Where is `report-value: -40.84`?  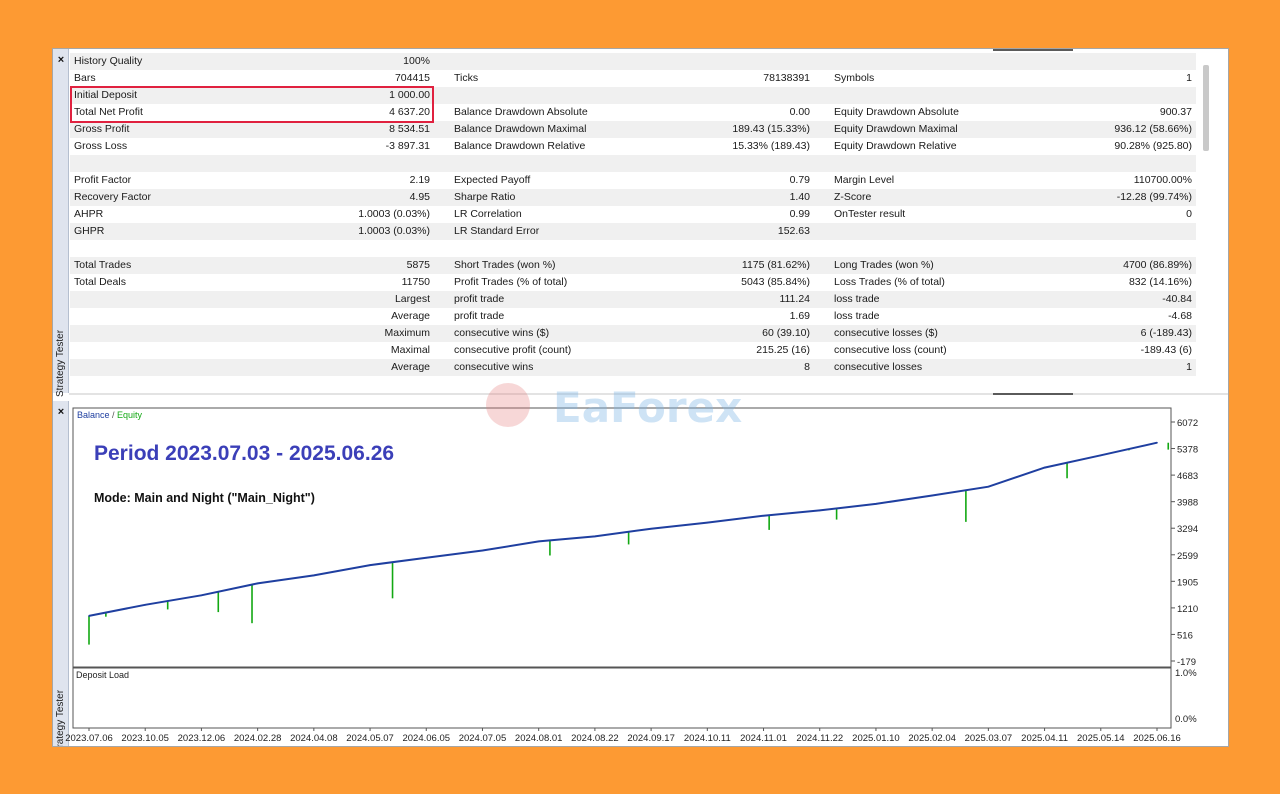 report-value: -40.84 is located at coordinates (1177, 299).